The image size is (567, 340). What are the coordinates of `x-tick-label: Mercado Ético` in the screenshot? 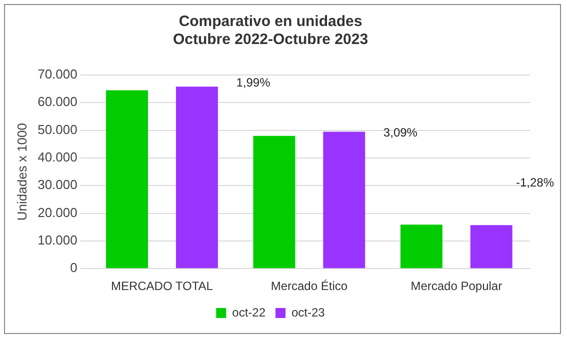 It's located at (309, 286).